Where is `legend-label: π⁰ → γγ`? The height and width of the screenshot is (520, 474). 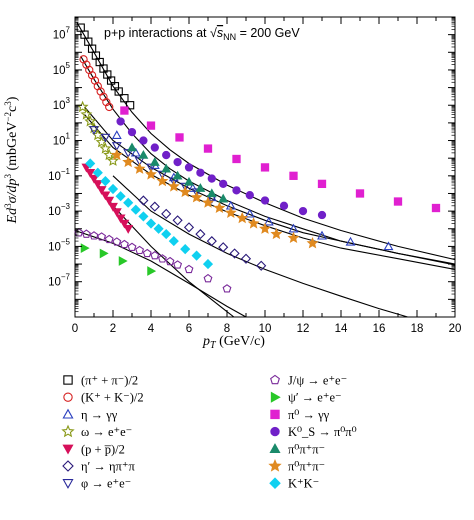
legend-label: π⁰ → γγ is located at coordinates (309, 415).